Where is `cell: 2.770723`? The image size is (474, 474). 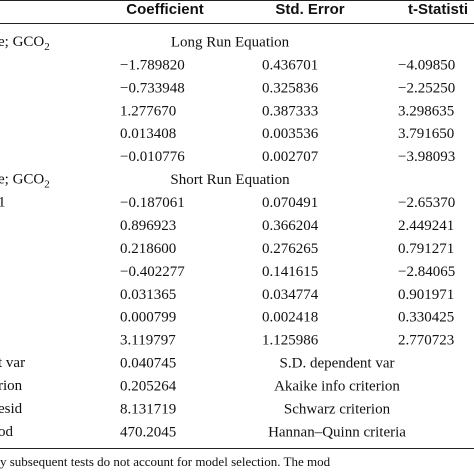 cell: 2.770723 is located at coordinates (426, 341).